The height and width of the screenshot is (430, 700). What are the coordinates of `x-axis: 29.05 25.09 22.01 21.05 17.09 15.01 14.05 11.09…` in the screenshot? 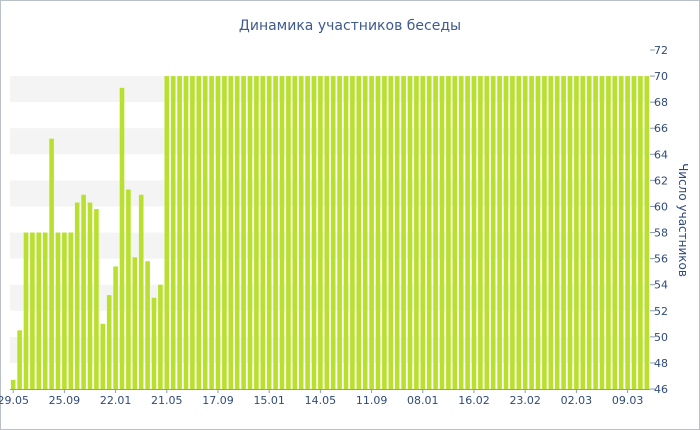 It's located at (325, 398).